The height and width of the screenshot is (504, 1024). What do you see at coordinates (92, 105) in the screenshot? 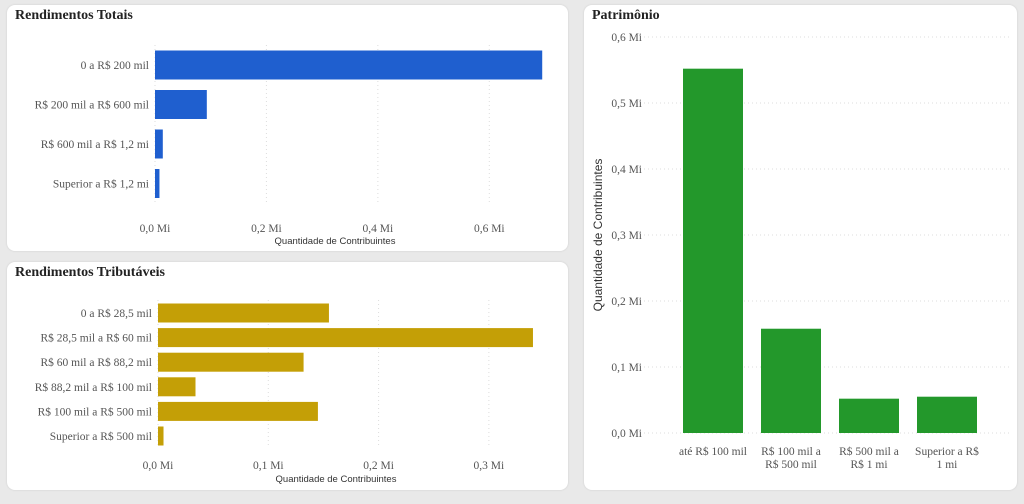
I see `y-category-label: R$ 200 mil a R$ 600 mil` at bounding box center [92, 105].